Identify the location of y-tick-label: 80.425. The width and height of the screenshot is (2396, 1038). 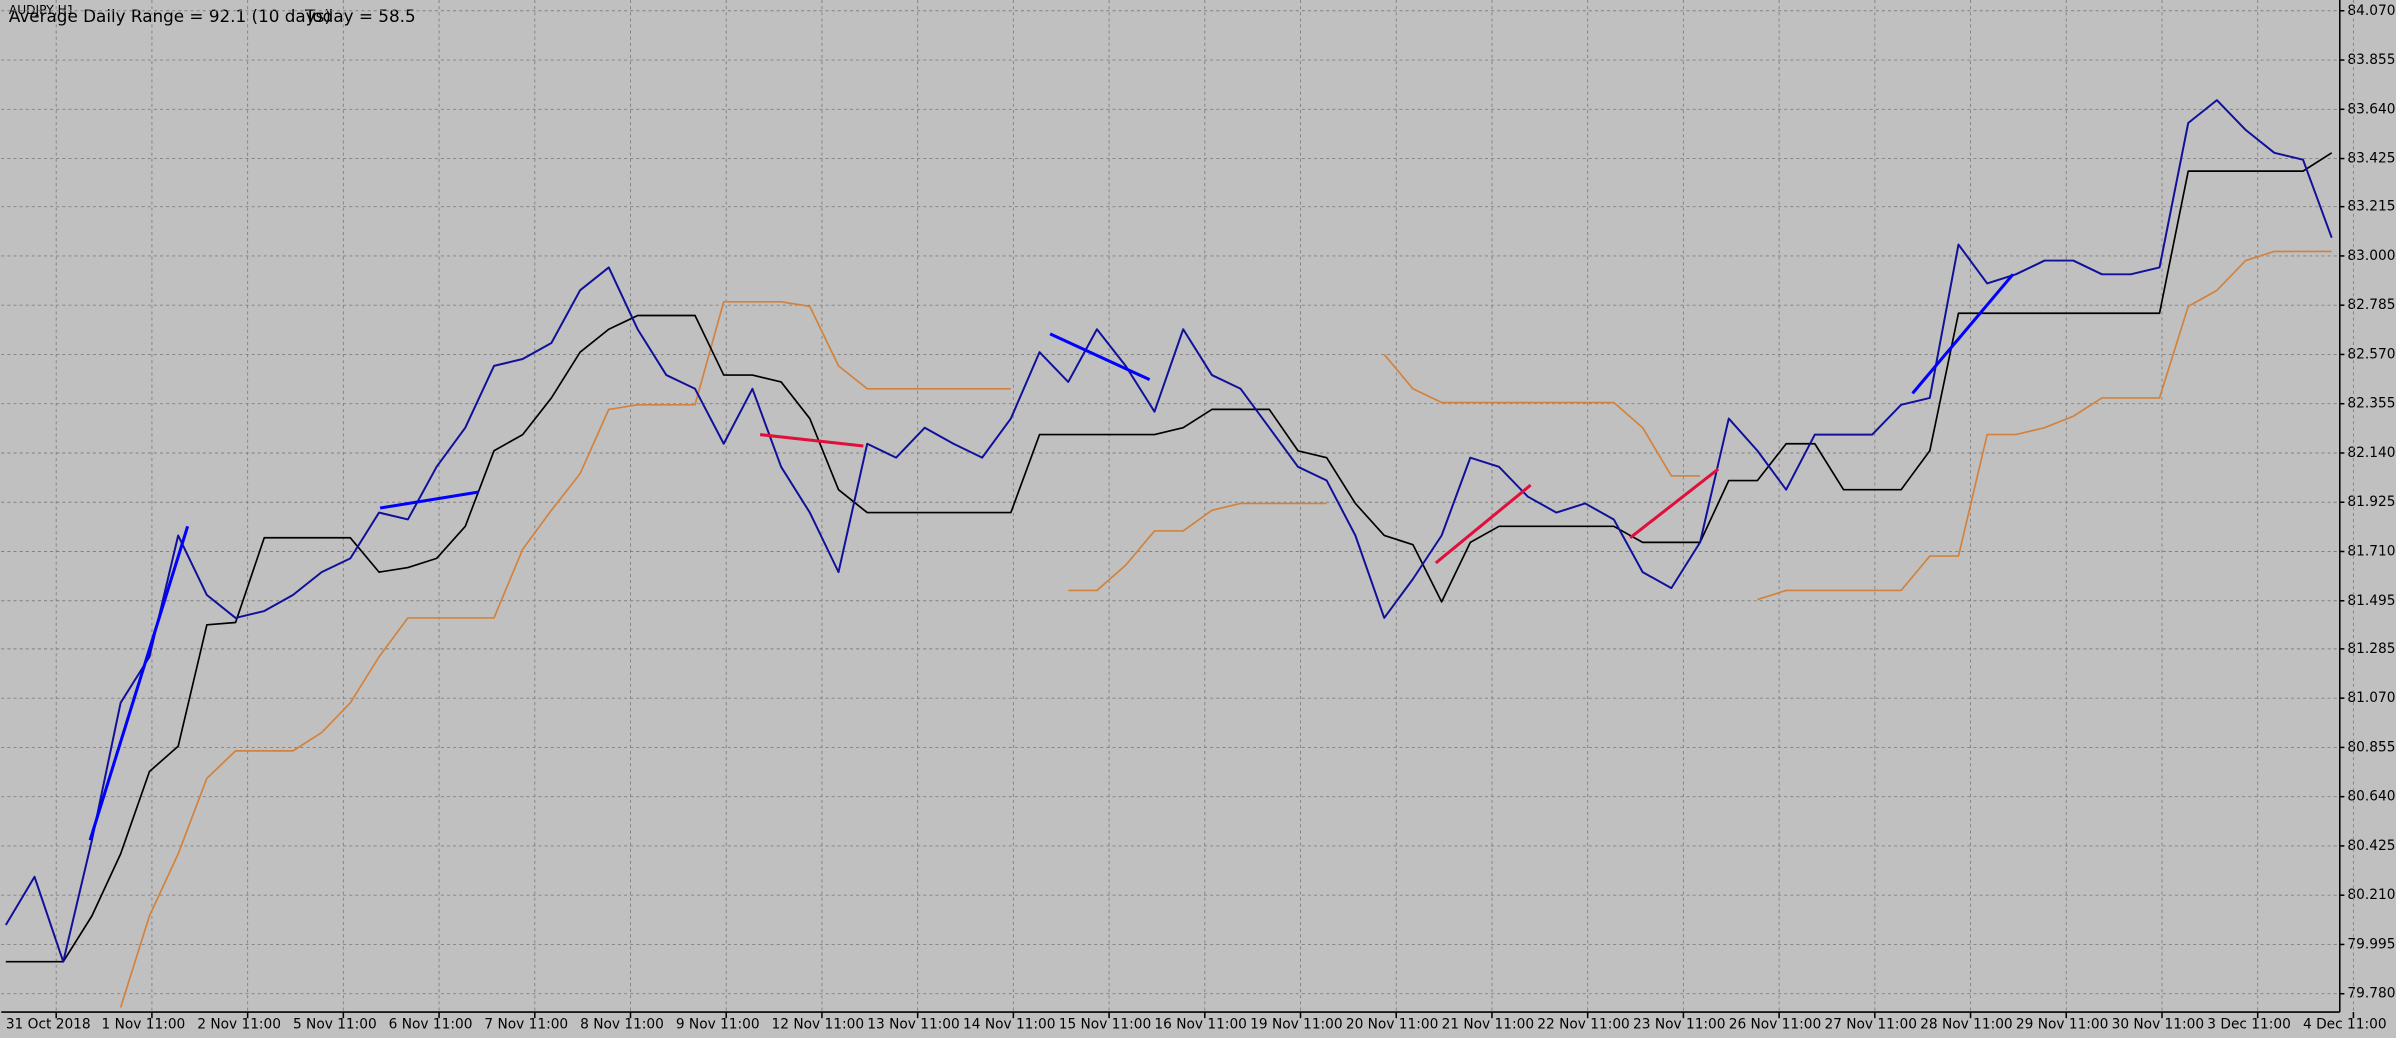
(2371, 846).